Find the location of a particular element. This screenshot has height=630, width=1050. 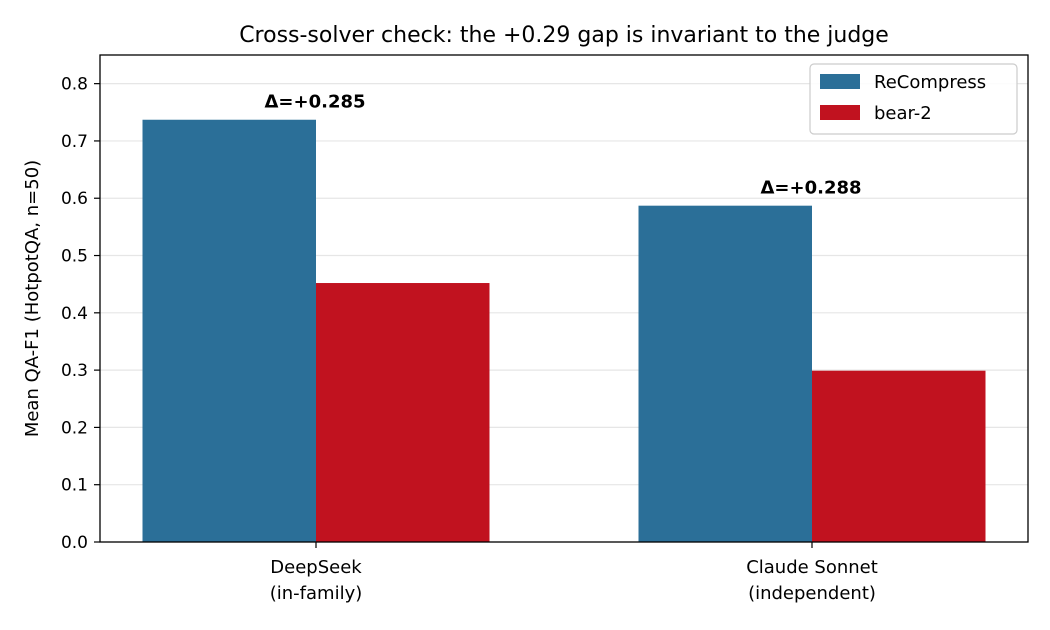

y-tick-label: 0.1 is located at coordinates (74, 486).